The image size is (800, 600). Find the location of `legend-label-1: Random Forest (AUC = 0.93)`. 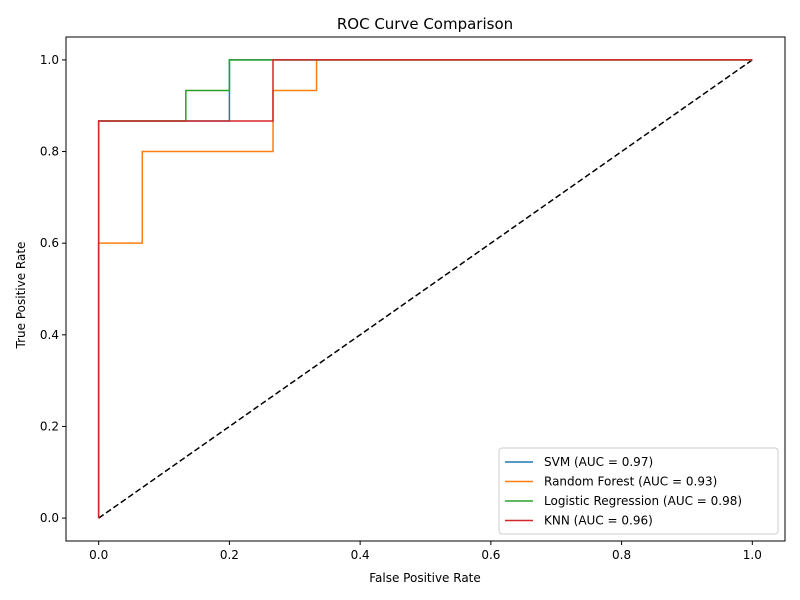

legend-label-1: Random Forest (AUC = 0.93) is located at coordinates (630, 482).